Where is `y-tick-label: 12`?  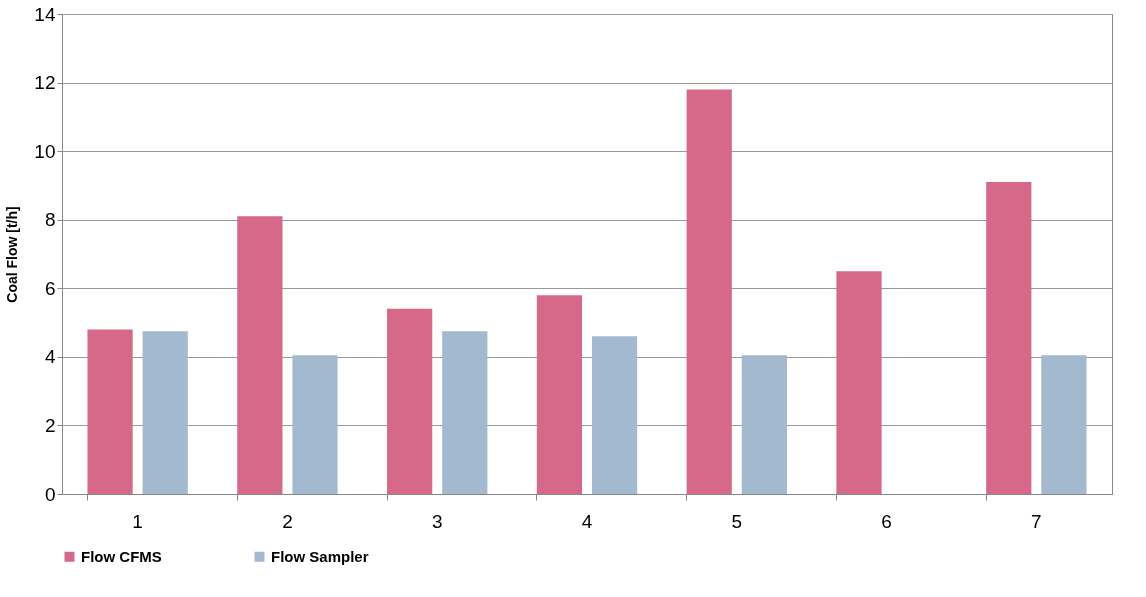
y-tick-label: 12 is located at coordinates (45, 83).